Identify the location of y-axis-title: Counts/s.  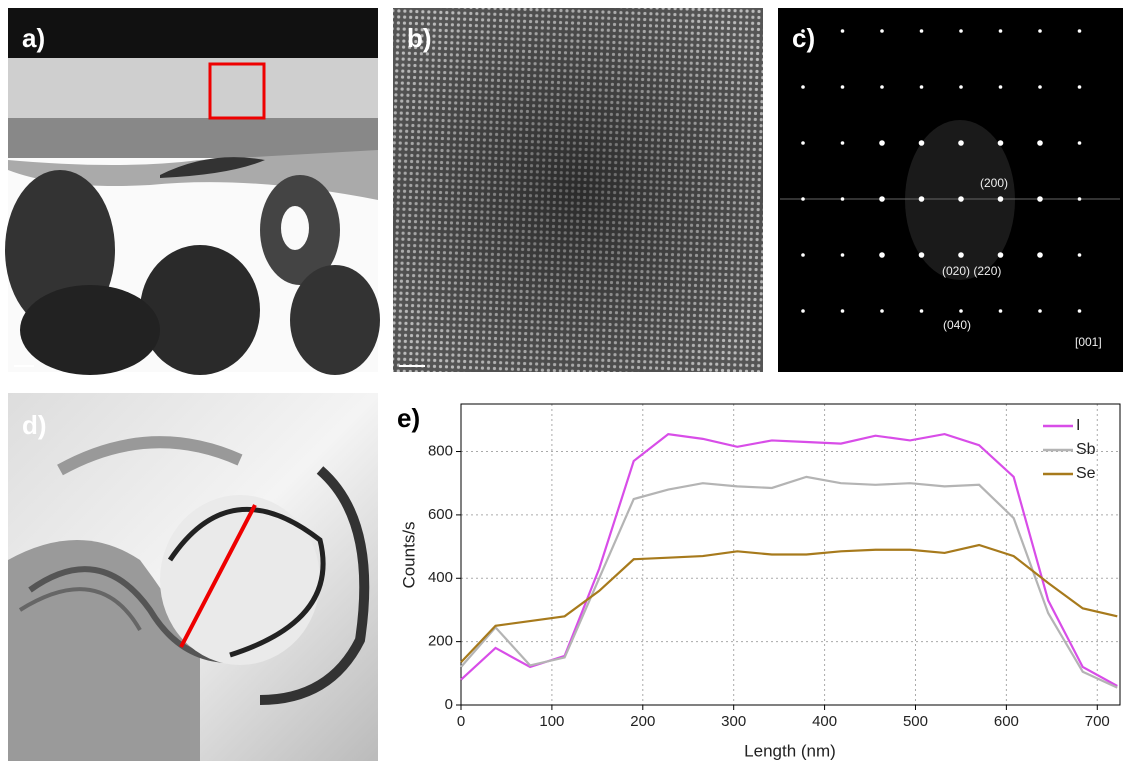
(408, 554).